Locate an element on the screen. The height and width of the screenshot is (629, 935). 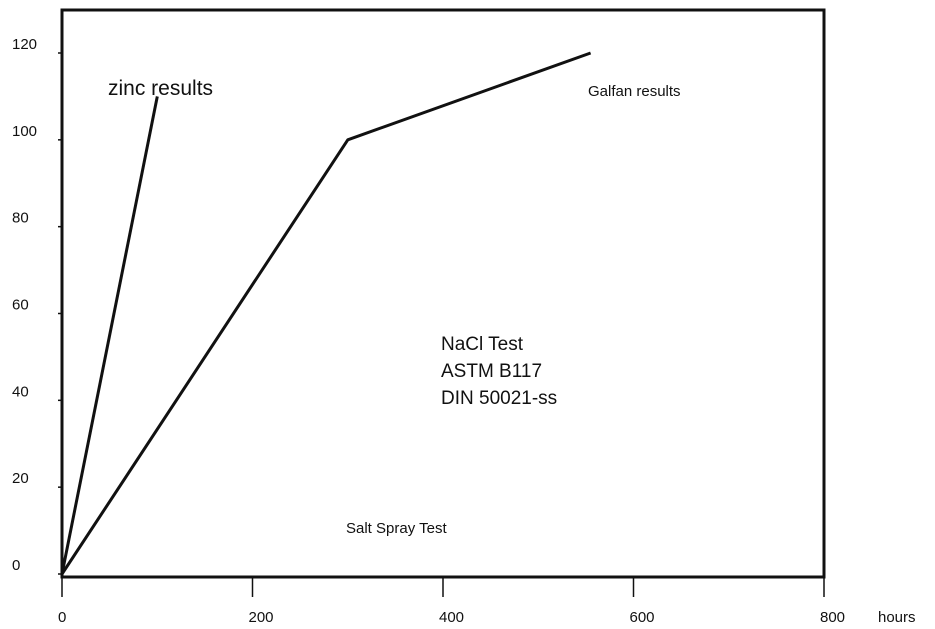
x-tick-label: 0 is located at coordinates (62, 617).